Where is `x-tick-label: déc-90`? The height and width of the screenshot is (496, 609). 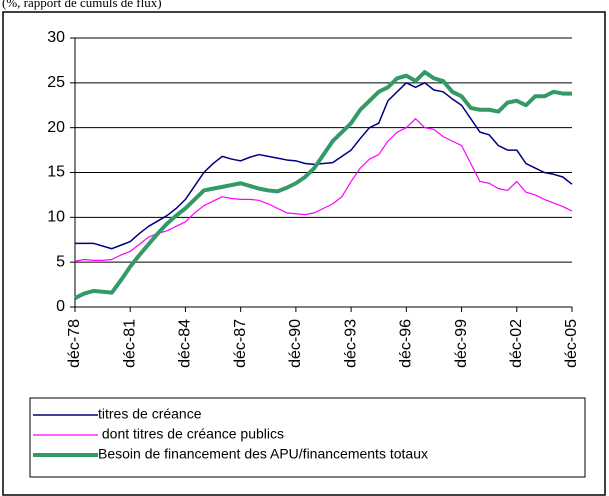 x-tick-label: déc-90 is located at coordinates (295, 343).